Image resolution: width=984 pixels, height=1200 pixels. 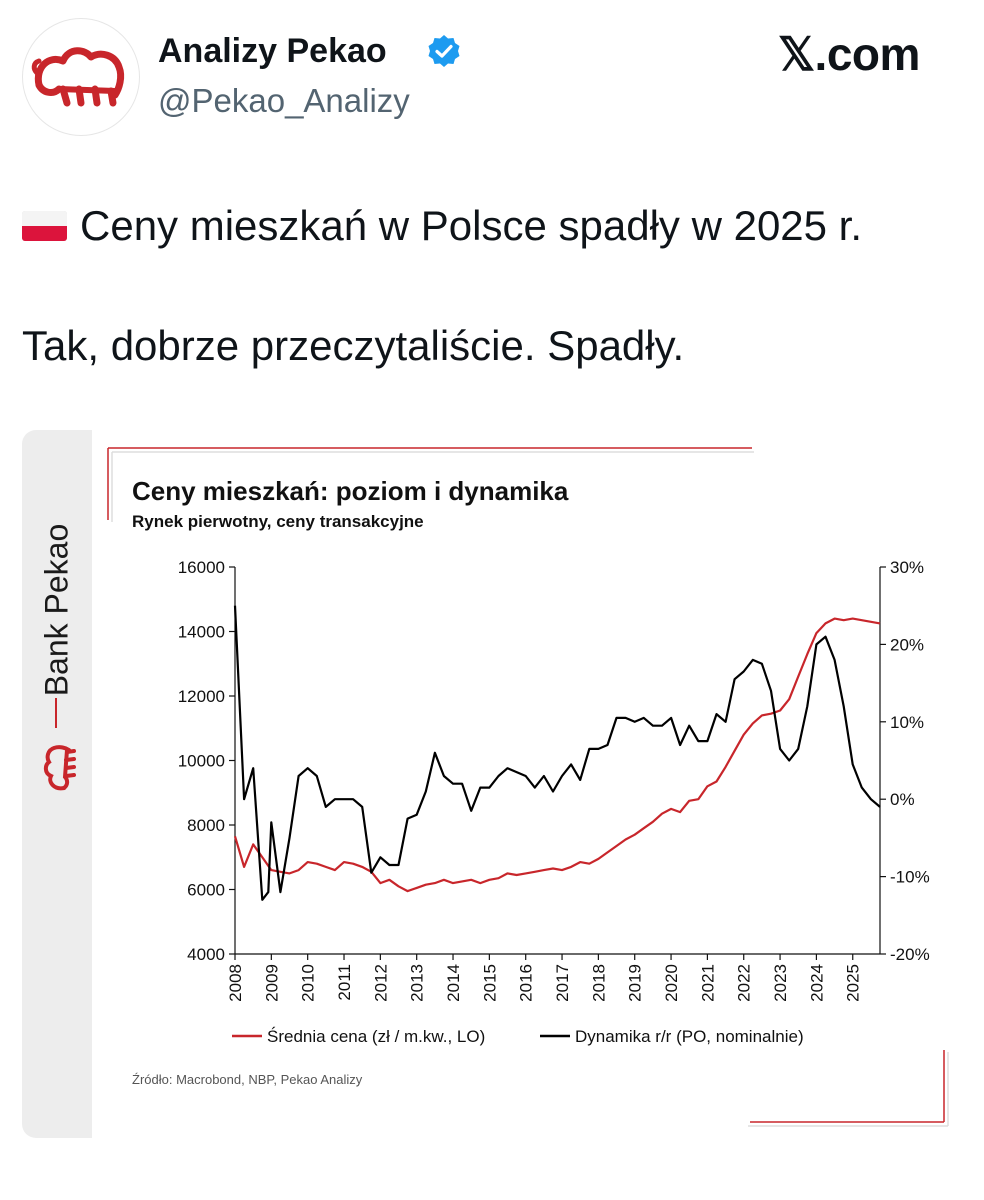 I want to click on bison-logo-icon, so click(x=78, y=77).